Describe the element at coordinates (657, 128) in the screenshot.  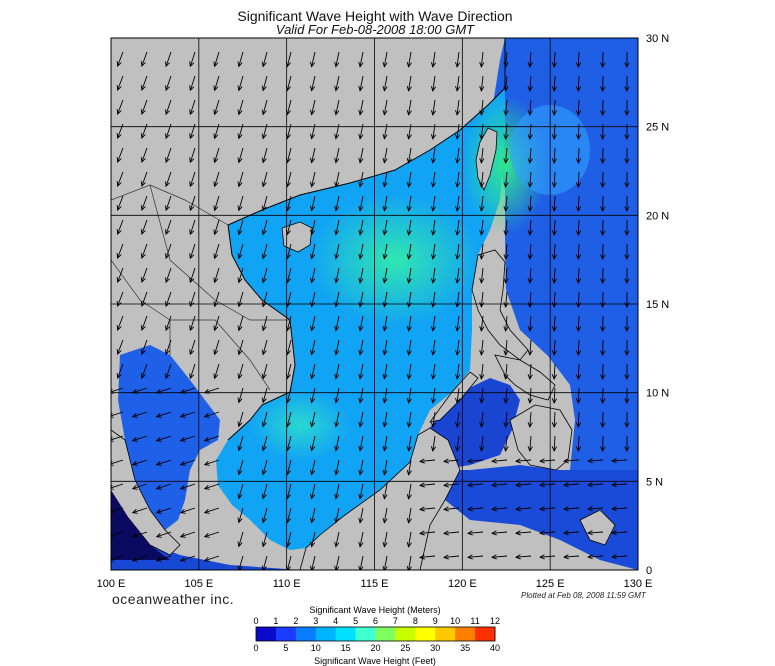
I see `lat-tick-label: 25 N` at that location.